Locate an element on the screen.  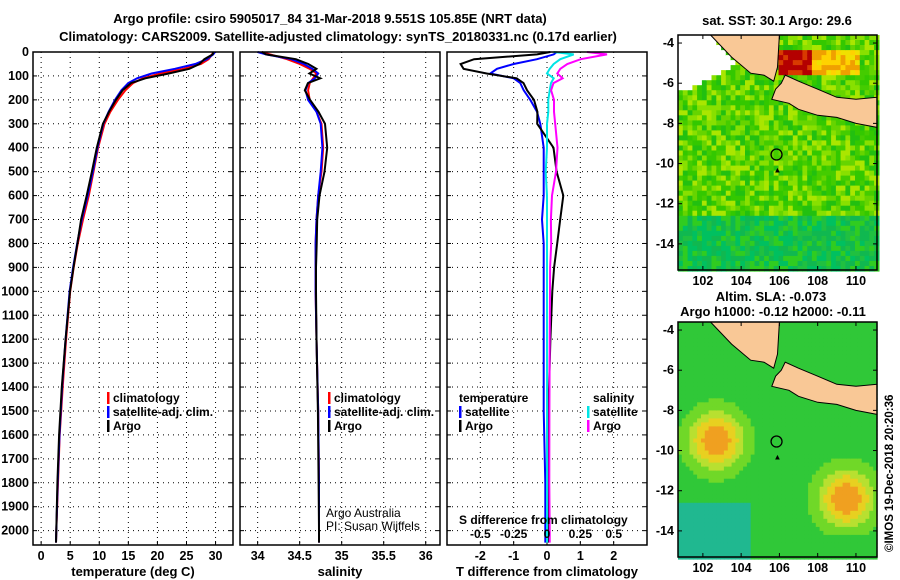
credit-text: ©IMOS 19-Dec-2018 20:20:36 is located at coordinates (890, 473).